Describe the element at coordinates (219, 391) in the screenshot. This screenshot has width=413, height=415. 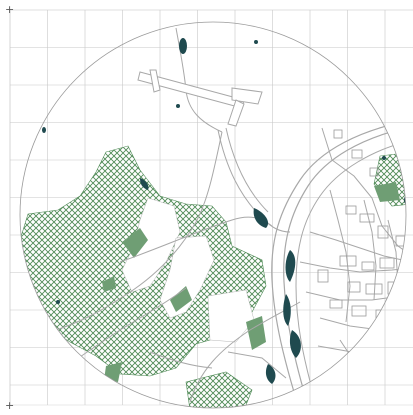
I see `woodland-area-south` at that location.